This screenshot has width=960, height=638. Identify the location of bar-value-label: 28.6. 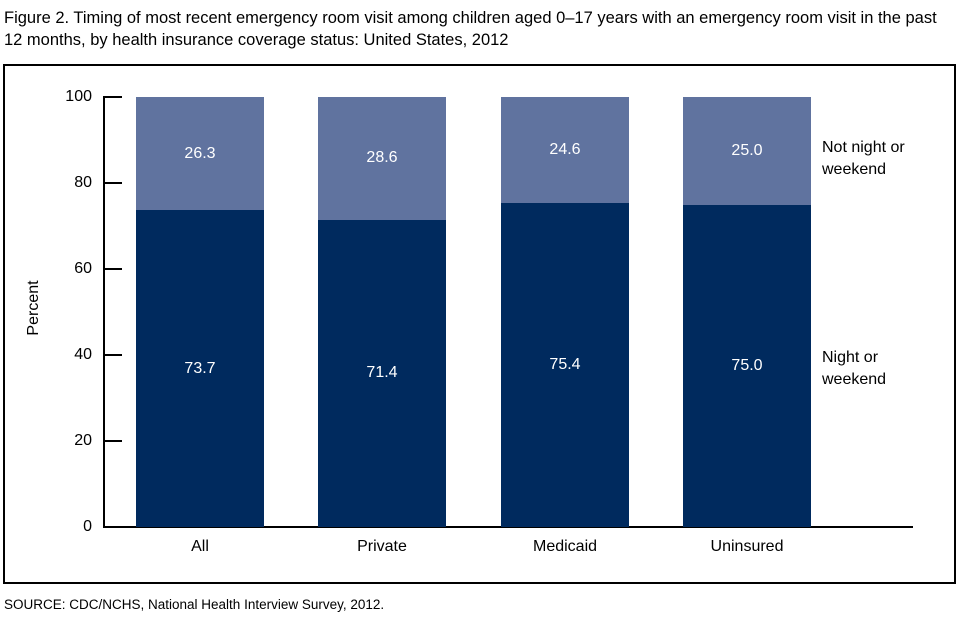
(382, 158).